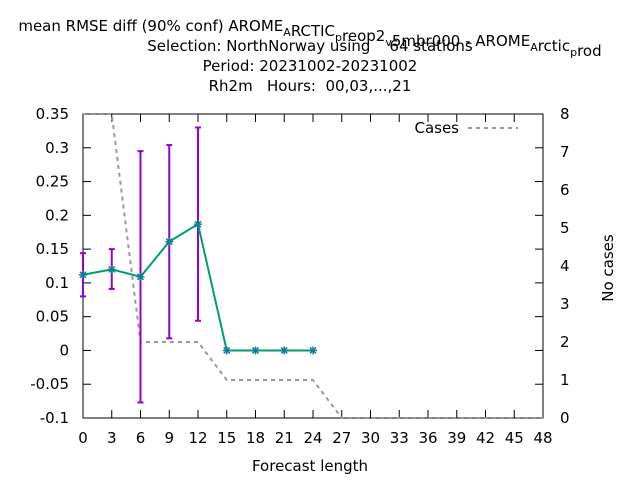 This screenshot has height=480, width=640. Describe the element at coordinates (310, 466) in the screenshot. I see `x-axis-label: Forecast length` at that location.